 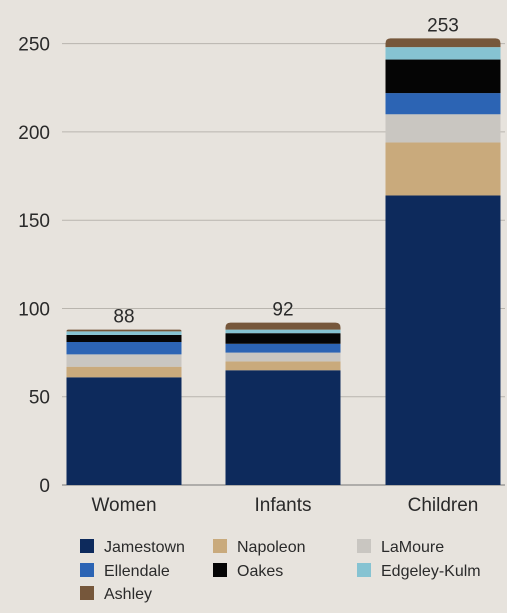 What do you see at coordinates (443, 43) in the screenshot?
I see `bar-segment-ashley-children` at bounding box center [443, 43].